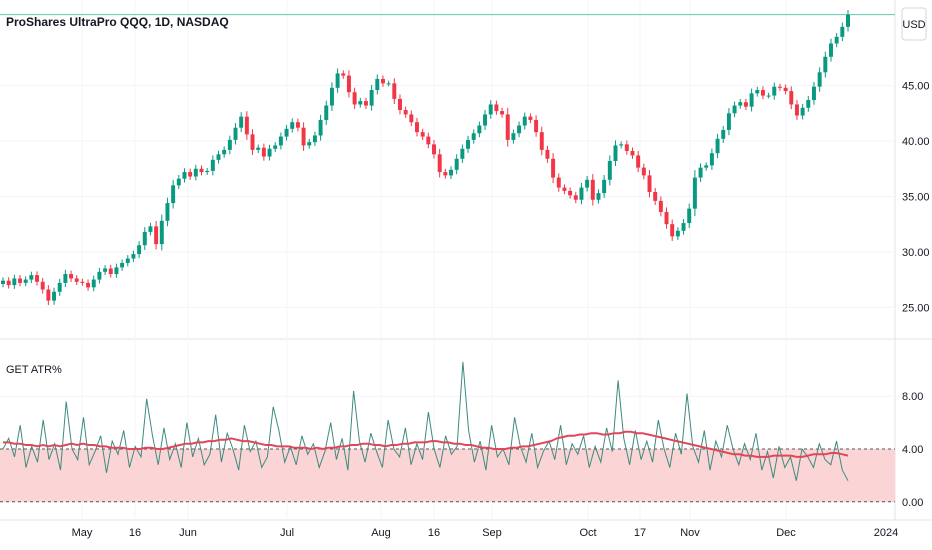 The image size is (932, 550). I want to click on currency-label: USD, so click(913, 25).